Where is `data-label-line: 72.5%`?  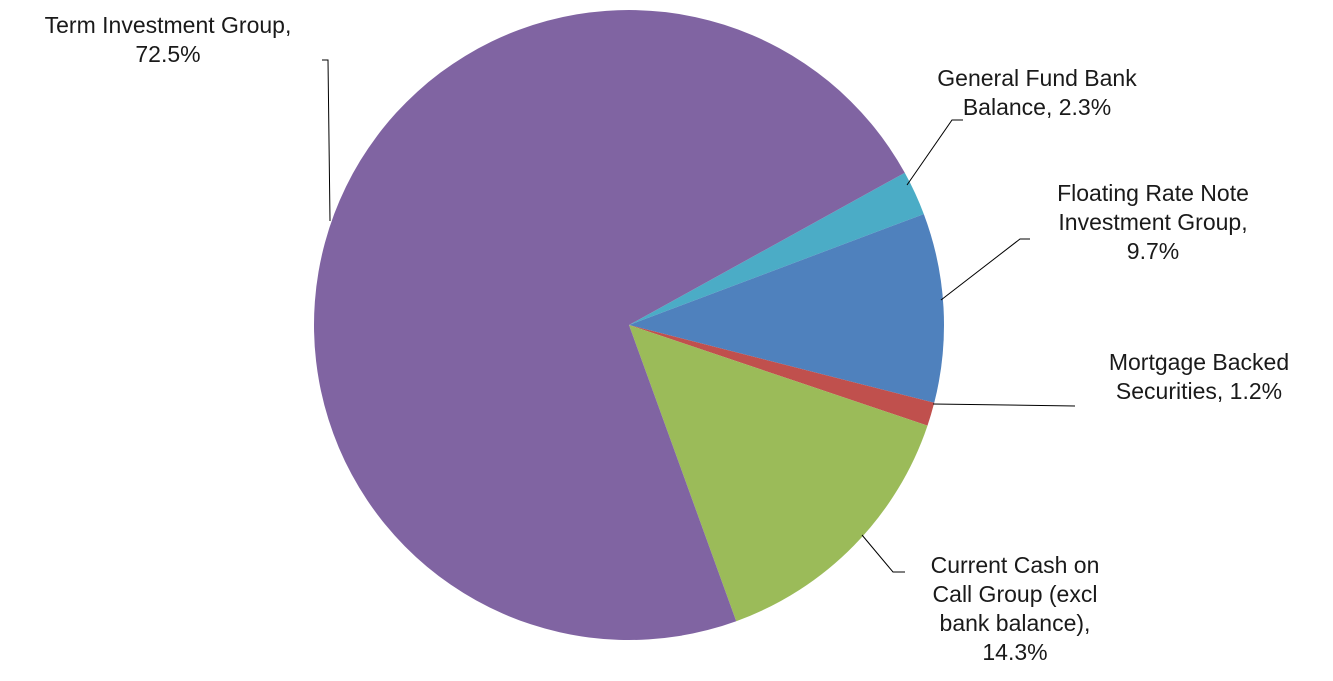 data-label-line: 72.5% is located at coordinates (167, 54).